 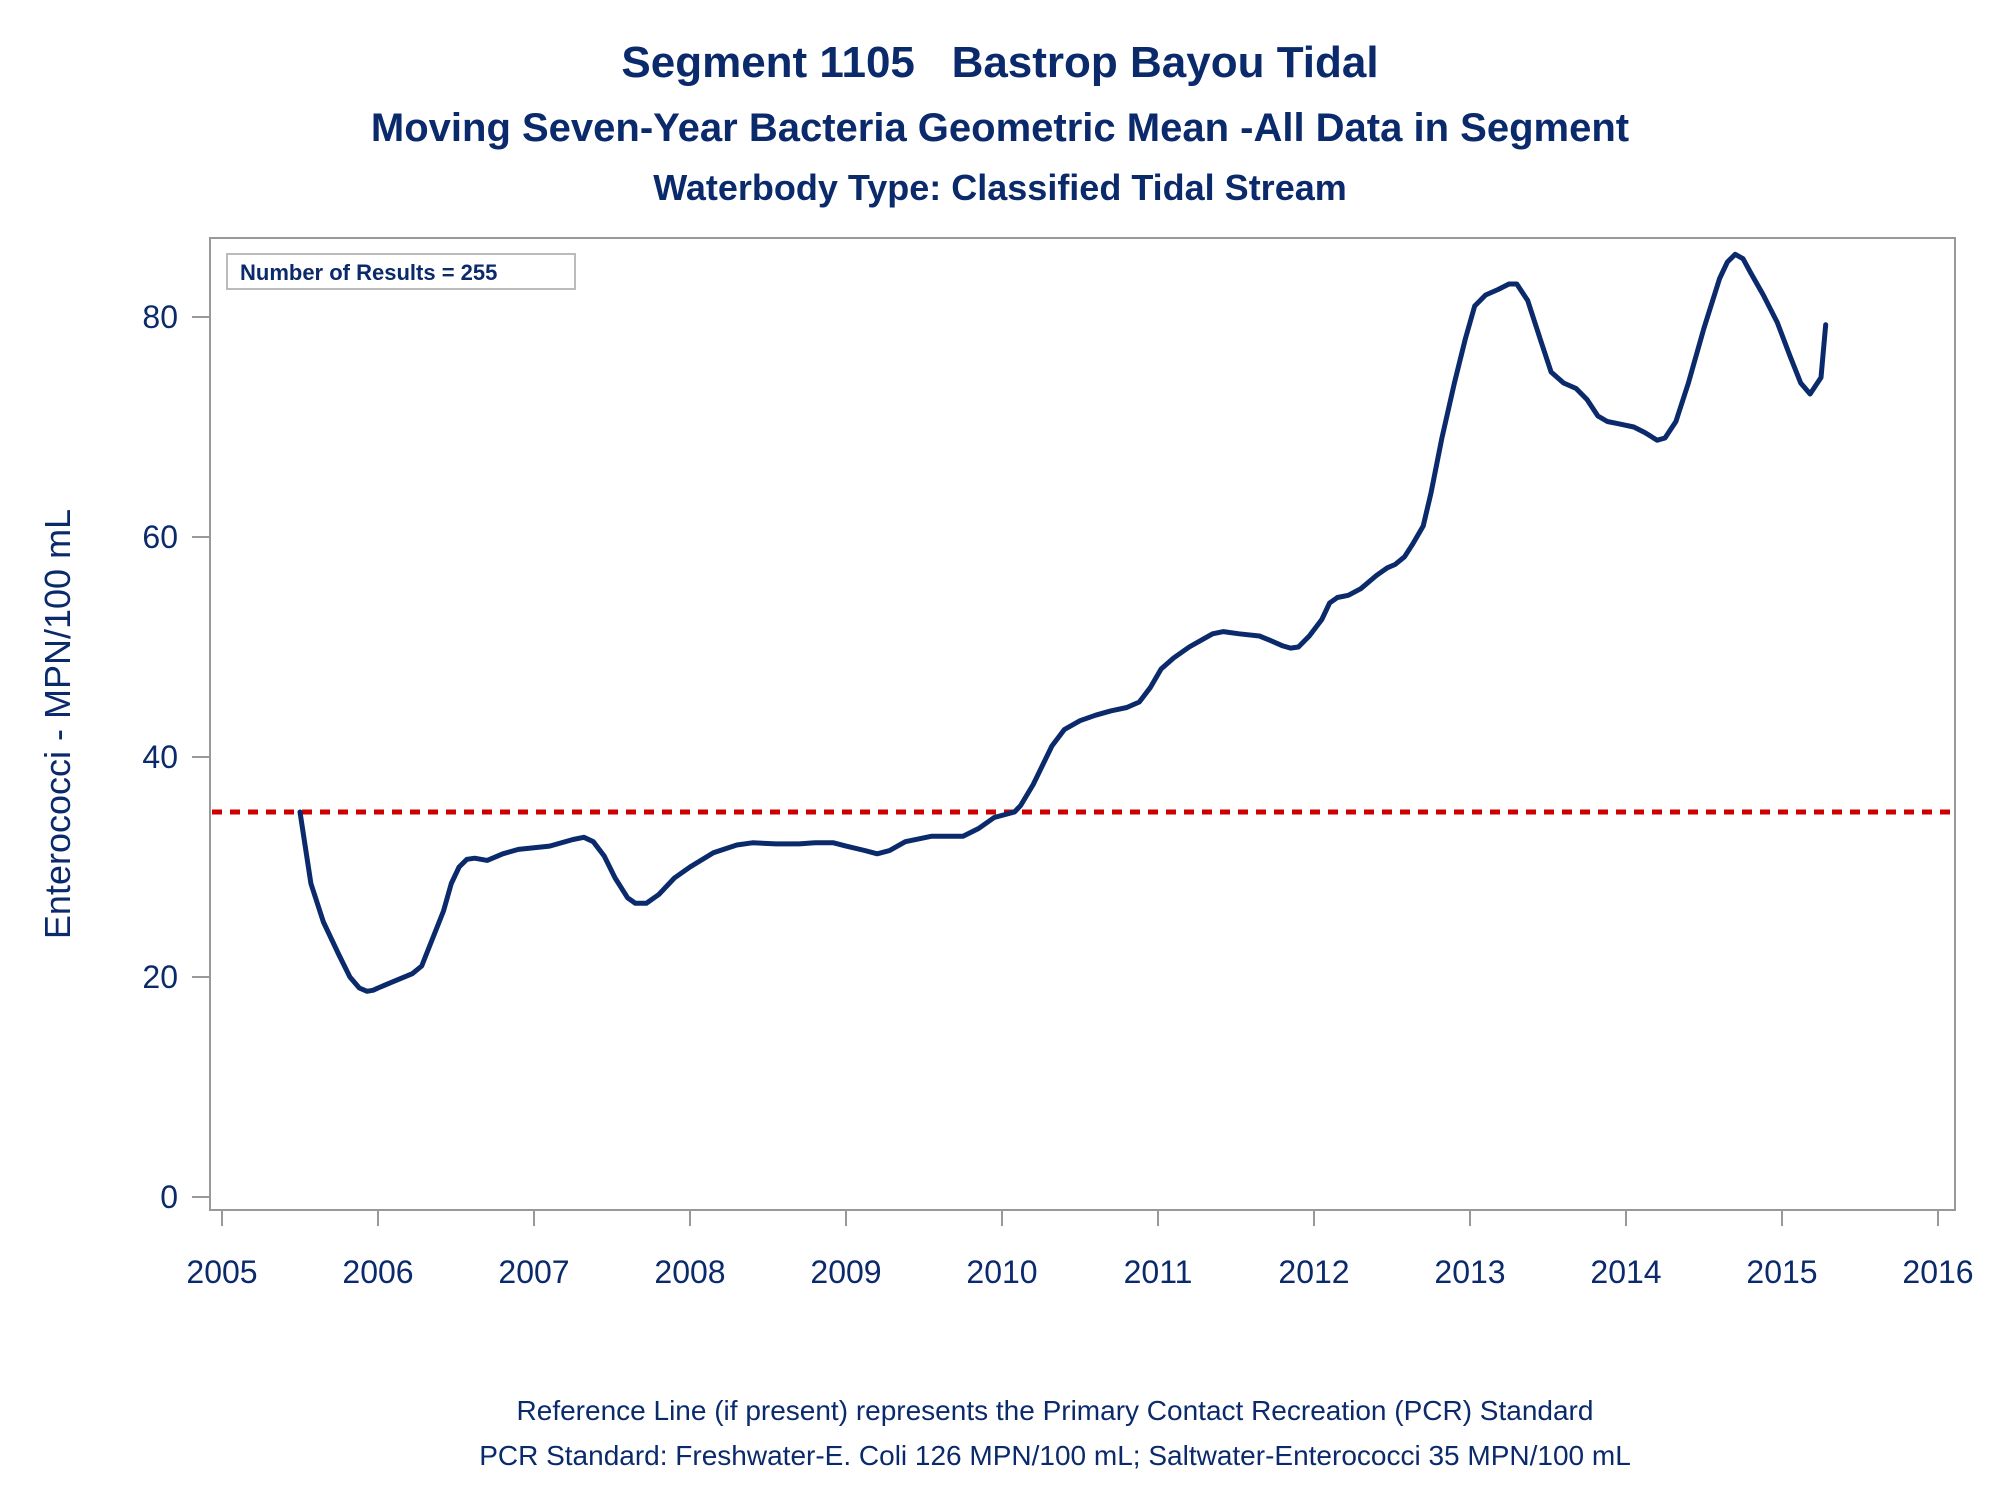 I want to click on x-tick-label: 2013, so click(x=1469, y=1272).